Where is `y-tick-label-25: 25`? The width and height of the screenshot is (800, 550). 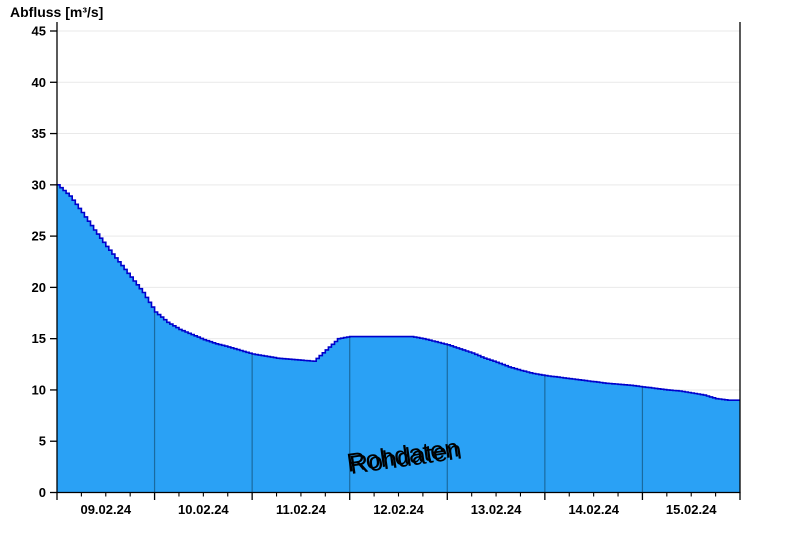 y-tick-label-25: 25 is located at coordinates (39, 236).